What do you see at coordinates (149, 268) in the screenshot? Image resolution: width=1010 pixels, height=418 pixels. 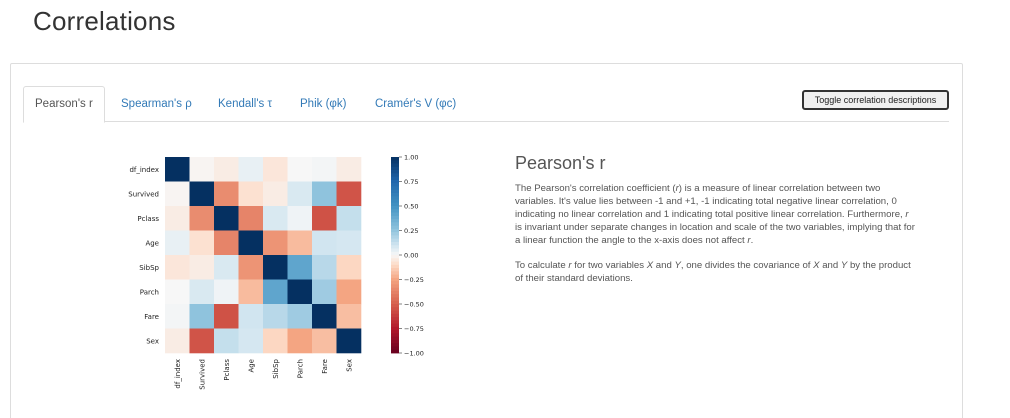 I see `row-label: SibSp` at bounding box center [149, 268].